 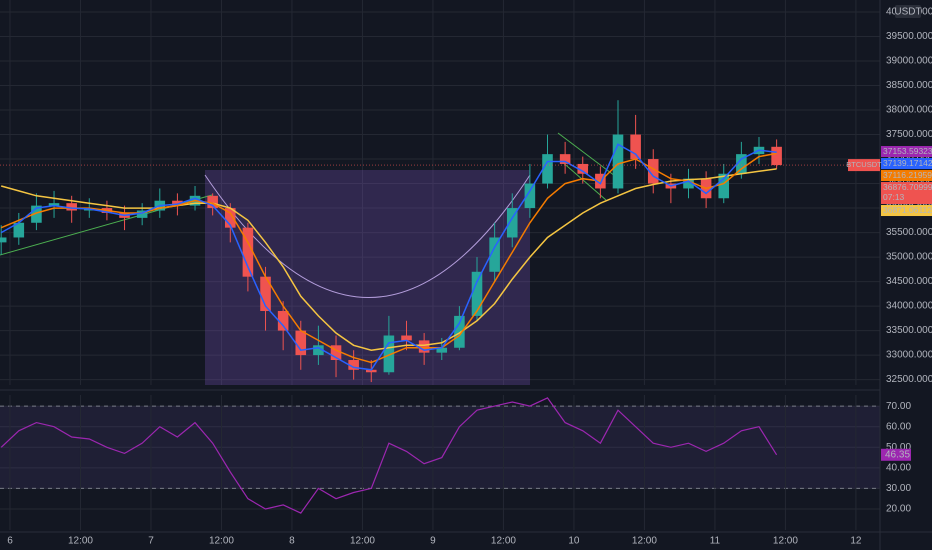 I want to click on y-tick-label: 38000.000000, so click(x=909, y=110).